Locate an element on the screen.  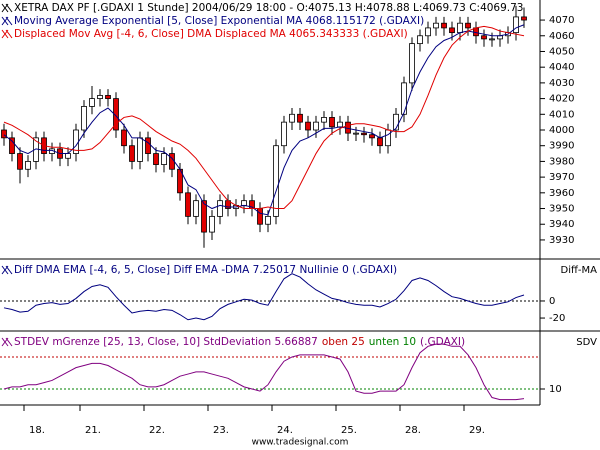
x-tick-label: 22. is located at coordinates (157, 430).